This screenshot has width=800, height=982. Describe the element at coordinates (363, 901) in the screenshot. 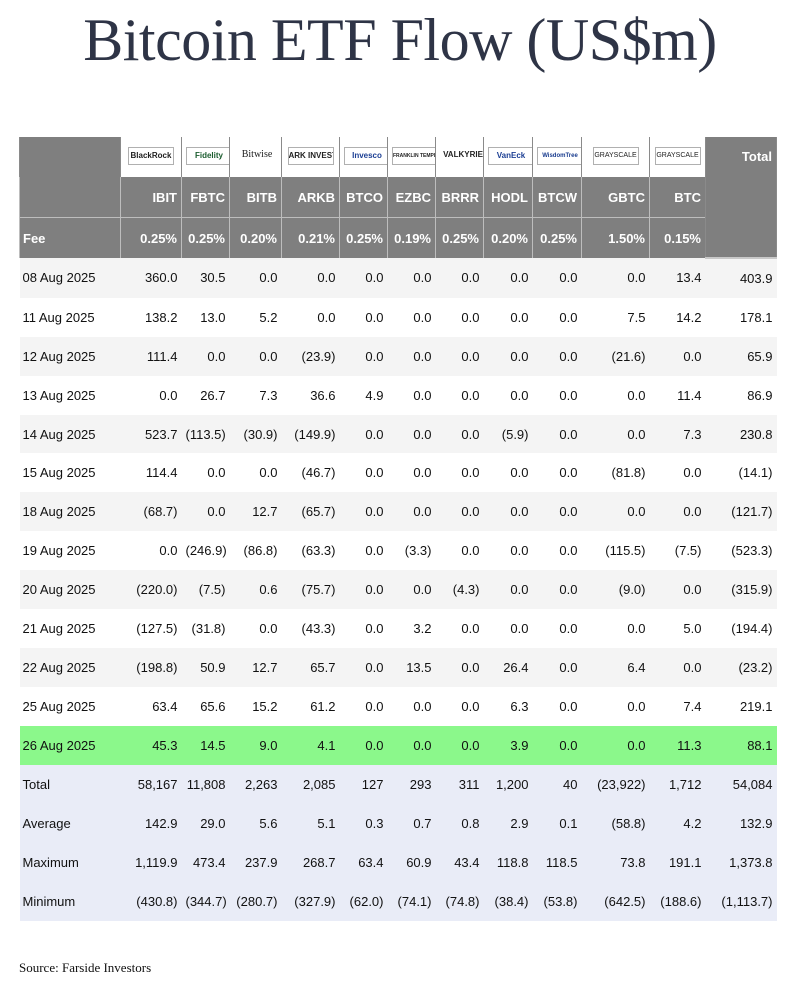

I see `value-cell: (62.0)` at that location.